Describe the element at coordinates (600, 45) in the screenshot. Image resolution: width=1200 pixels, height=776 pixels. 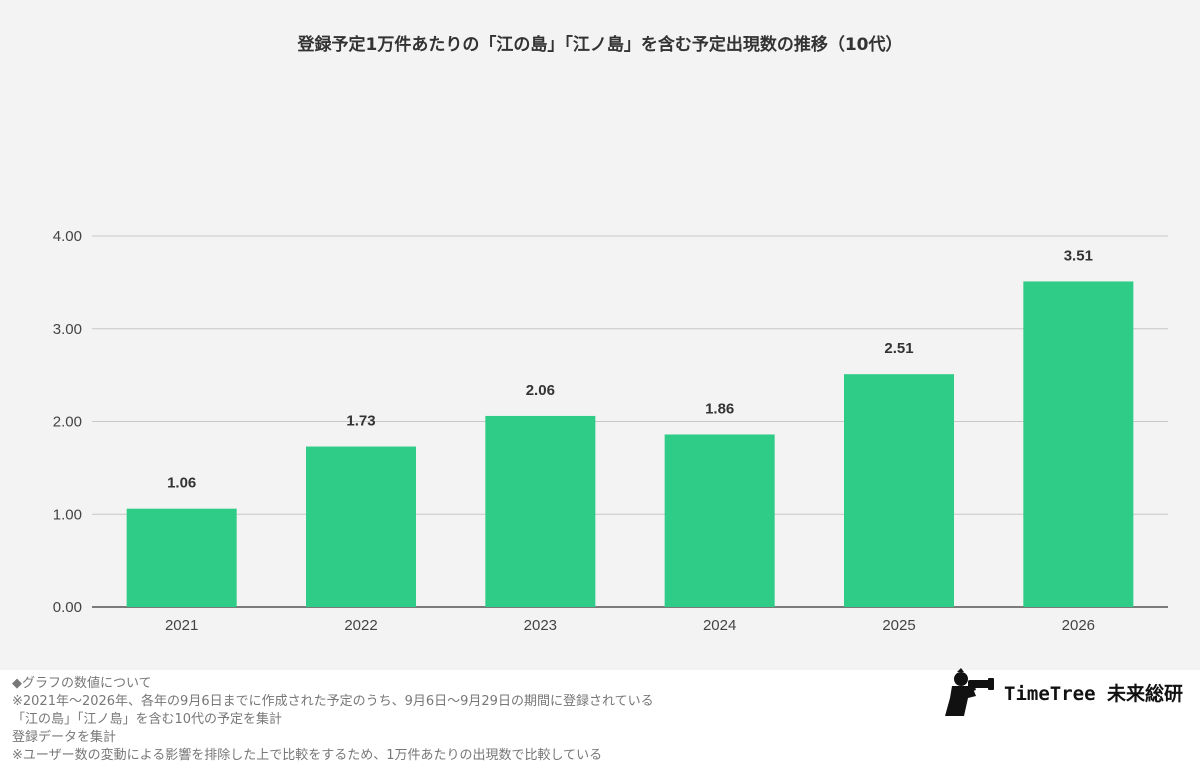
I see `chart-title: 登録予定1万件あたりの「江の島」「江ノ島」を含む予定出現数の推移（10代）` at that location.